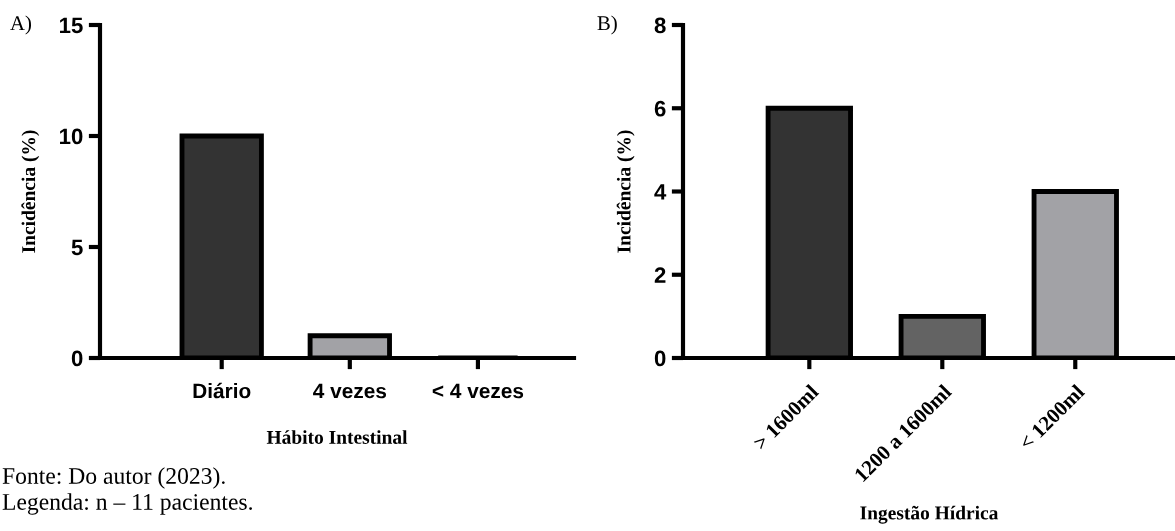 The width and height of the screenshot is (1175, 531). What do you see at coordinates (71, 25) in the screenshot?
I see `y-tick-label: 15` at bounding box center [71, 25].